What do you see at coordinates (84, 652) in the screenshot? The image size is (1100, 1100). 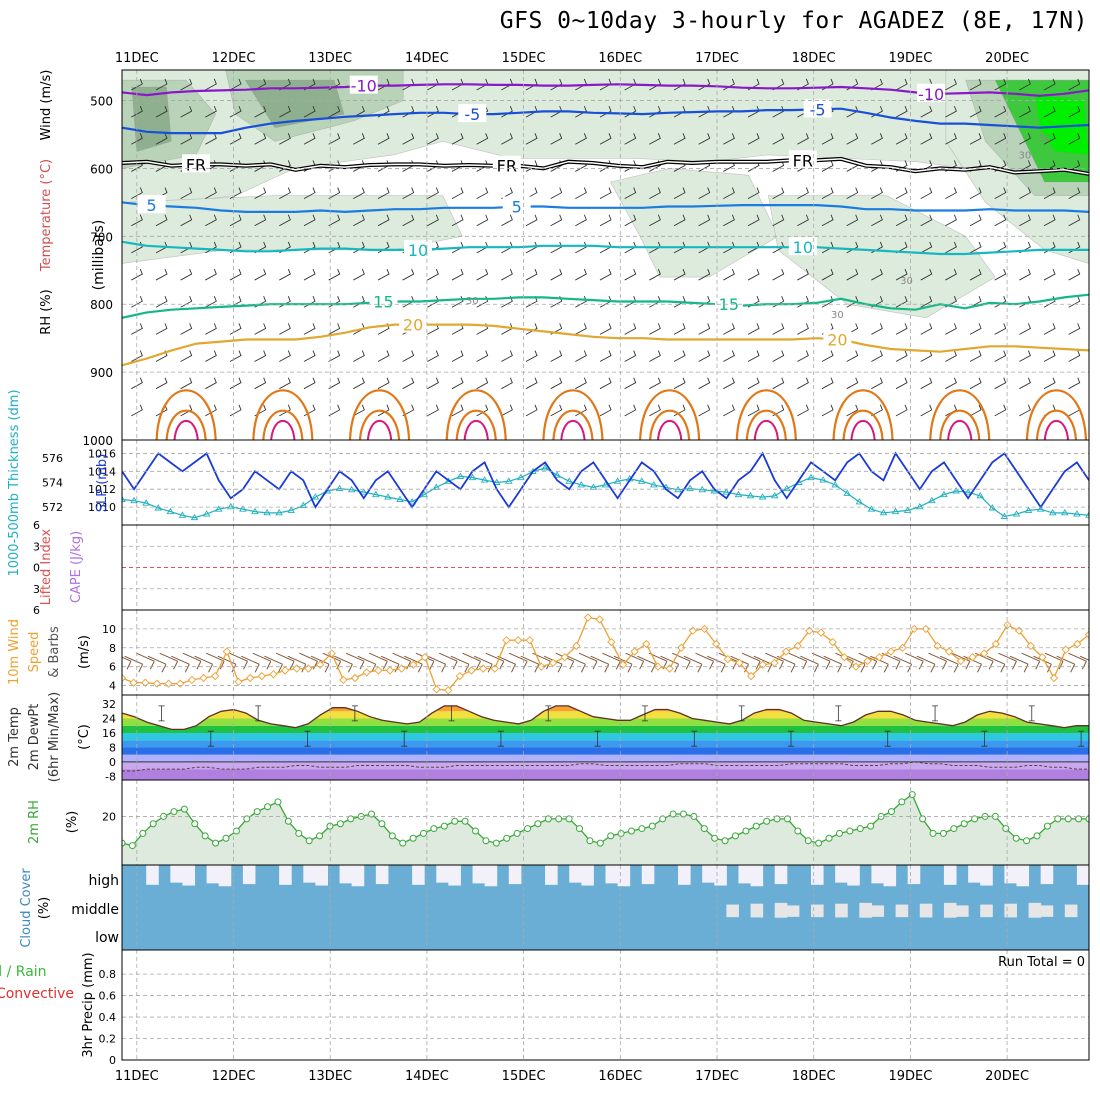 I see `wind10m-unit-label: (m/s)` at bounding box center [84, 652].